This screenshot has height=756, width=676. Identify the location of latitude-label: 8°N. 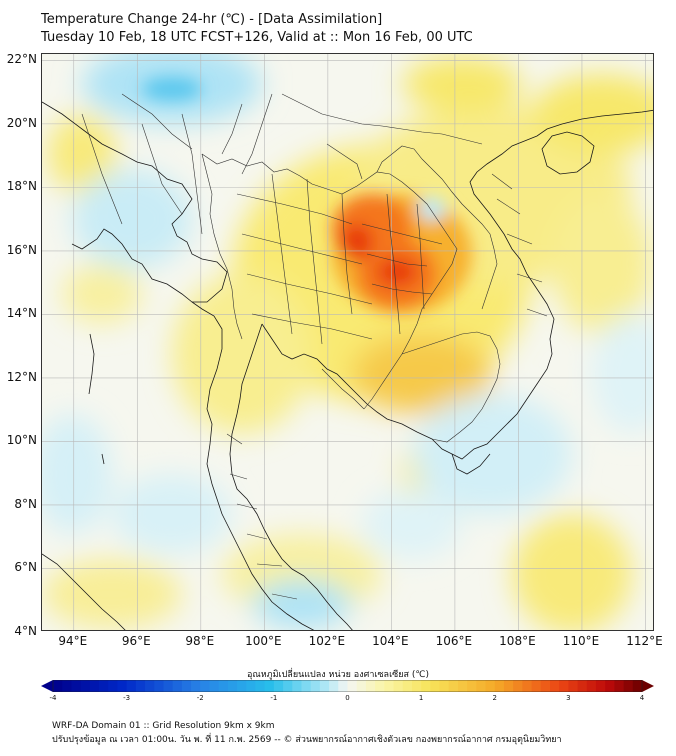
(25, 503).